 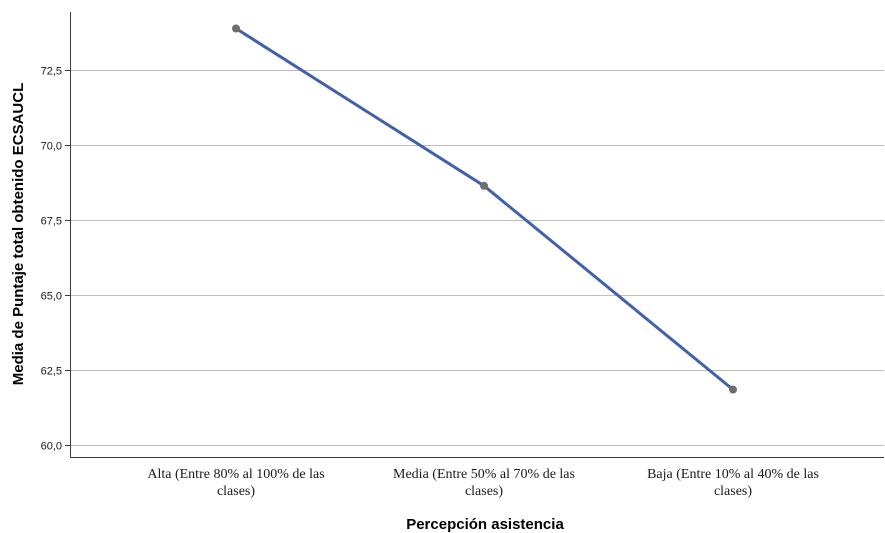 What do you see at coordinates (485, 524) in the screenshot?
I see `x-axis-title: Percepción asistencia` at bounding box center [485, 524].